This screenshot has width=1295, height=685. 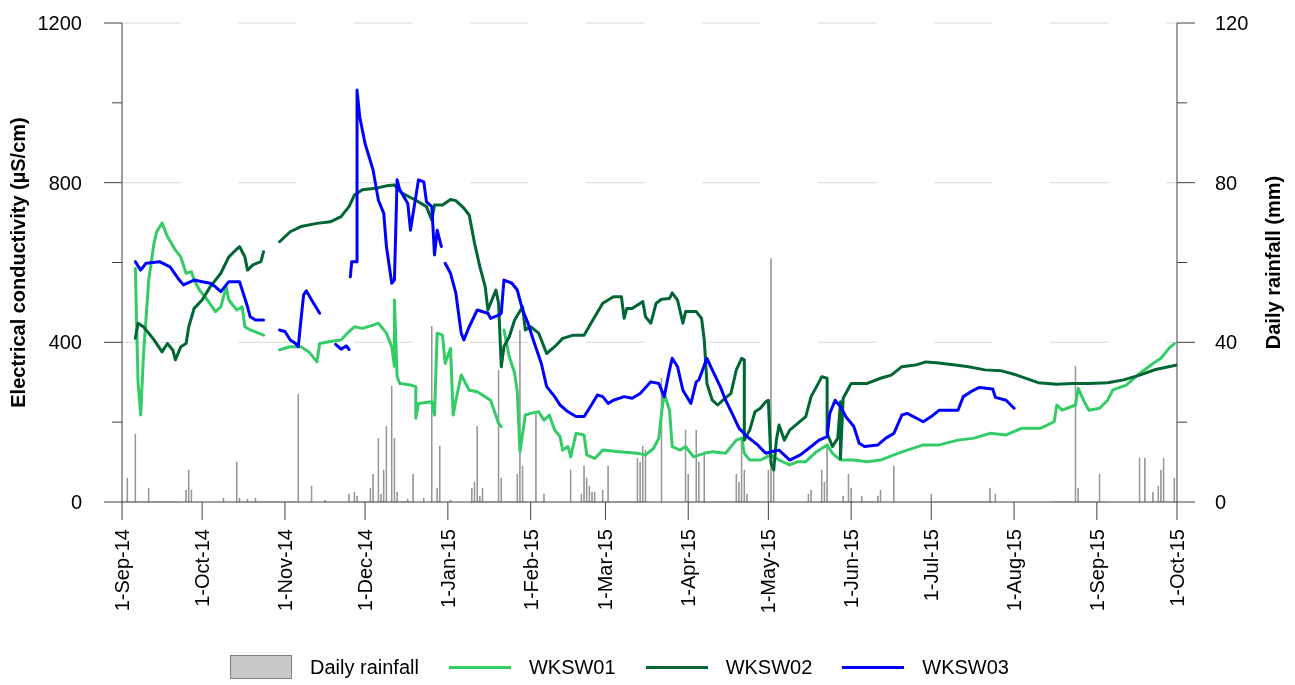 I want to click on x-tick-label: 1-Mar-15, so click(x=605, y=570).